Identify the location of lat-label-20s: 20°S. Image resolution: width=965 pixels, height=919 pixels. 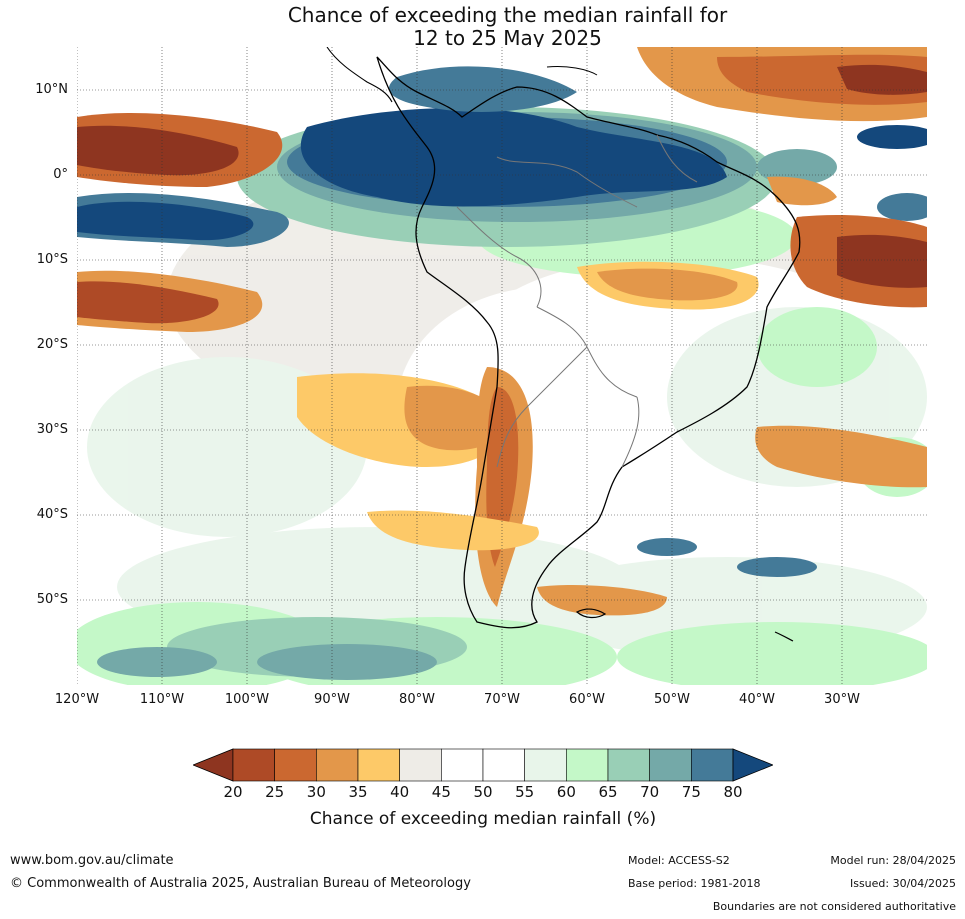
(52, 344).